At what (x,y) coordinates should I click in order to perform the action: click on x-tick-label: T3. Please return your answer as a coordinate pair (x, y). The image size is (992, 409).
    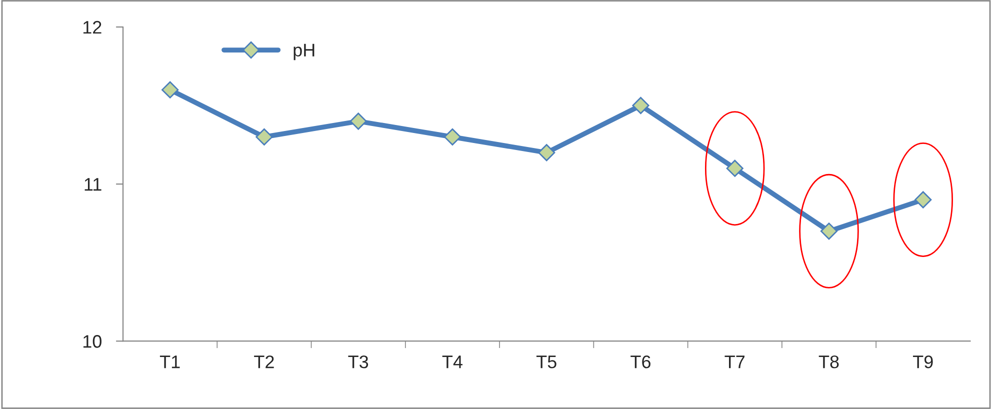
    Looking at the image, I should click on (358, 361).